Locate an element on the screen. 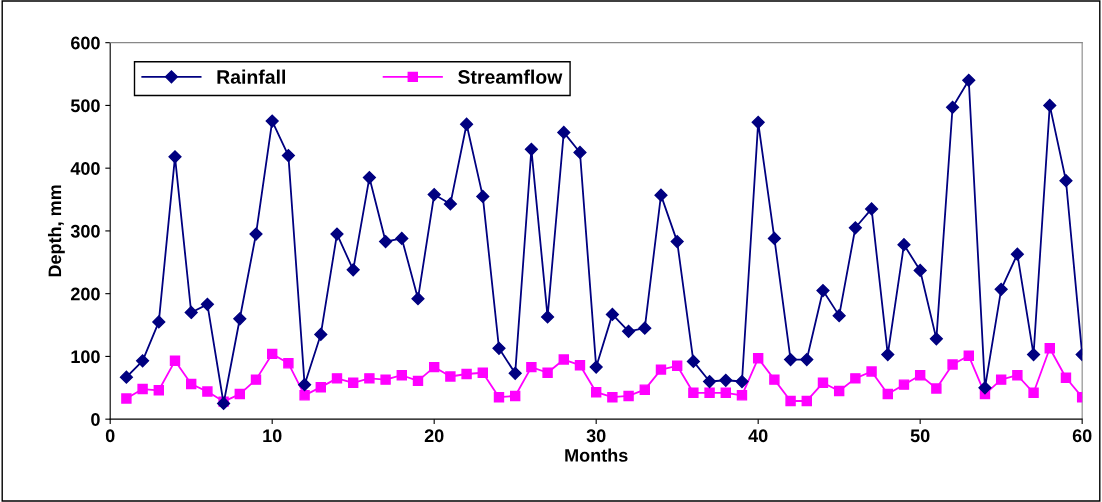 The image size is (1102, 502). y-tick-label: 400 is located at coordinates (85, 168).